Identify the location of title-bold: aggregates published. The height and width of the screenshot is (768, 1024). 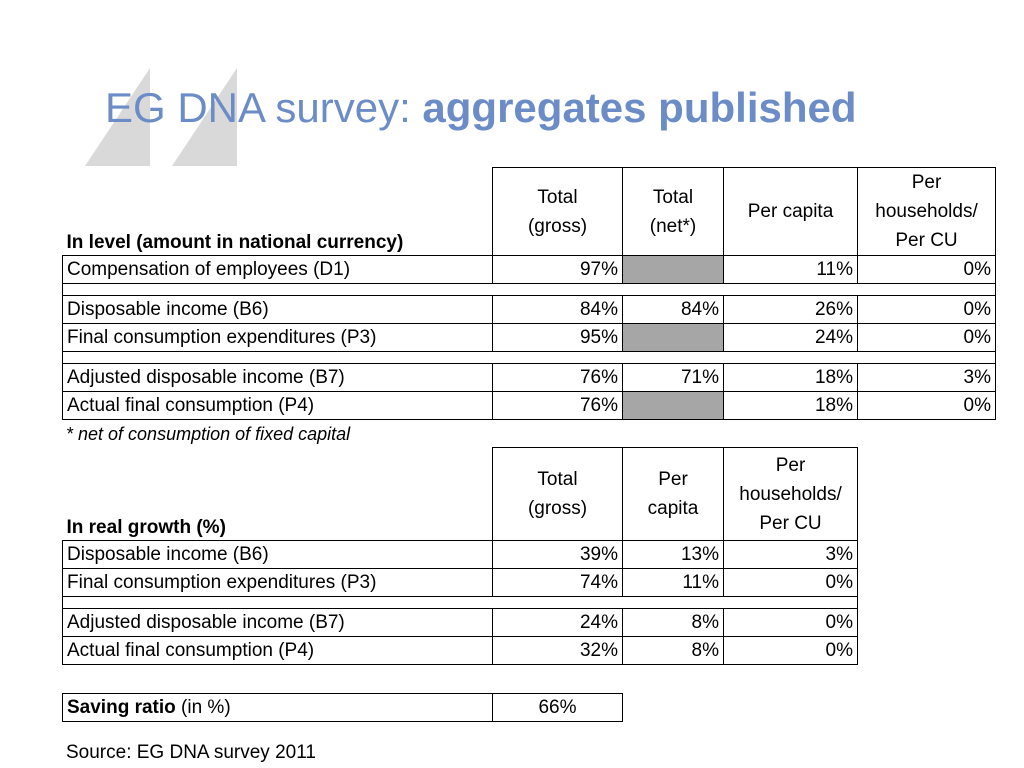
(639, 107).